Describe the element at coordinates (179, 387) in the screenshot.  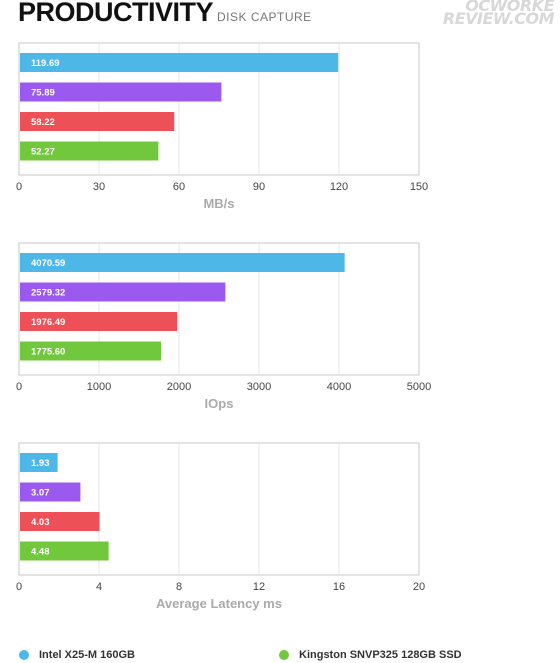
I see `x-tick-label: 2000` at that location.